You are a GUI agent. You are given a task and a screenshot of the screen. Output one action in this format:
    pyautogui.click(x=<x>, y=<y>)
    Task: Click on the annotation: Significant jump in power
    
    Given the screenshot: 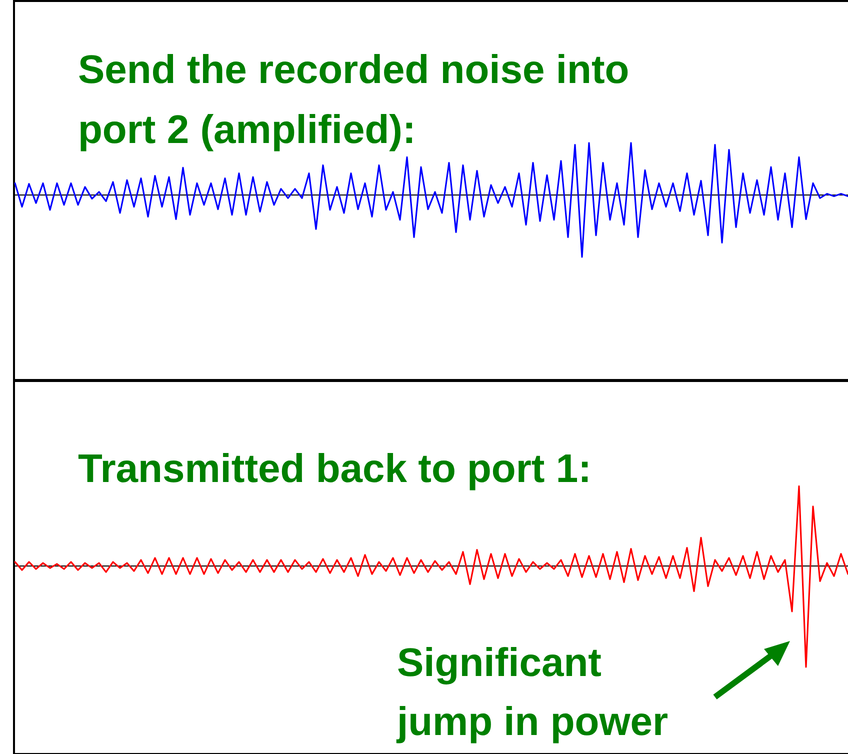 What is the action you would take?
    pyautogui.click(x=532, y=692)
    